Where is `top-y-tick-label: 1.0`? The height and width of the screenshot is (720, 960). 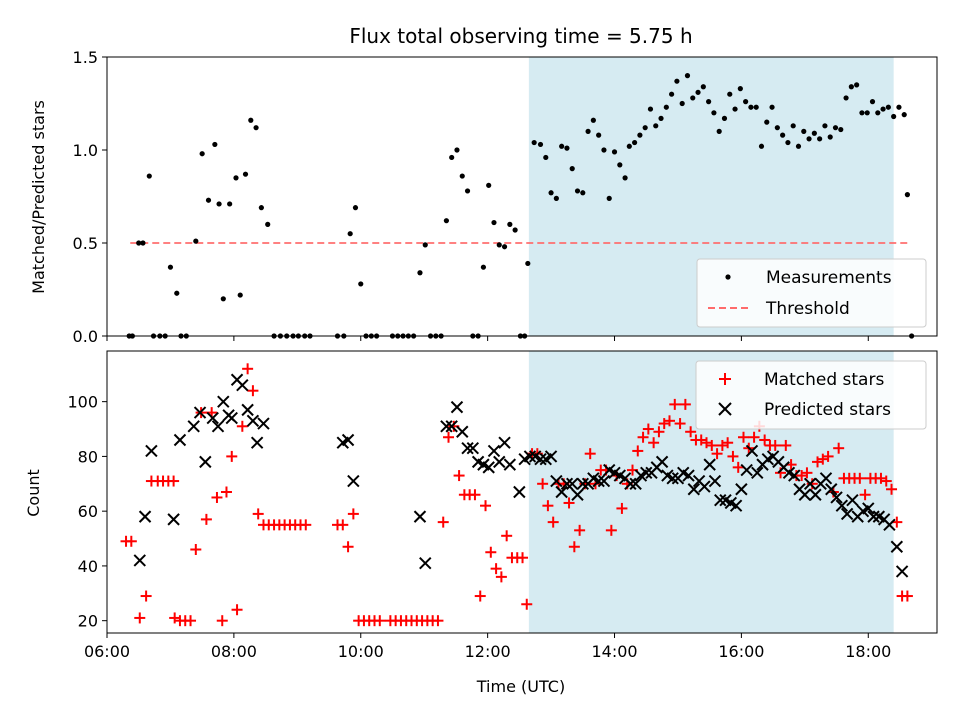 top-y-tick-label: 1.0 is located at coordinates (85, 150).